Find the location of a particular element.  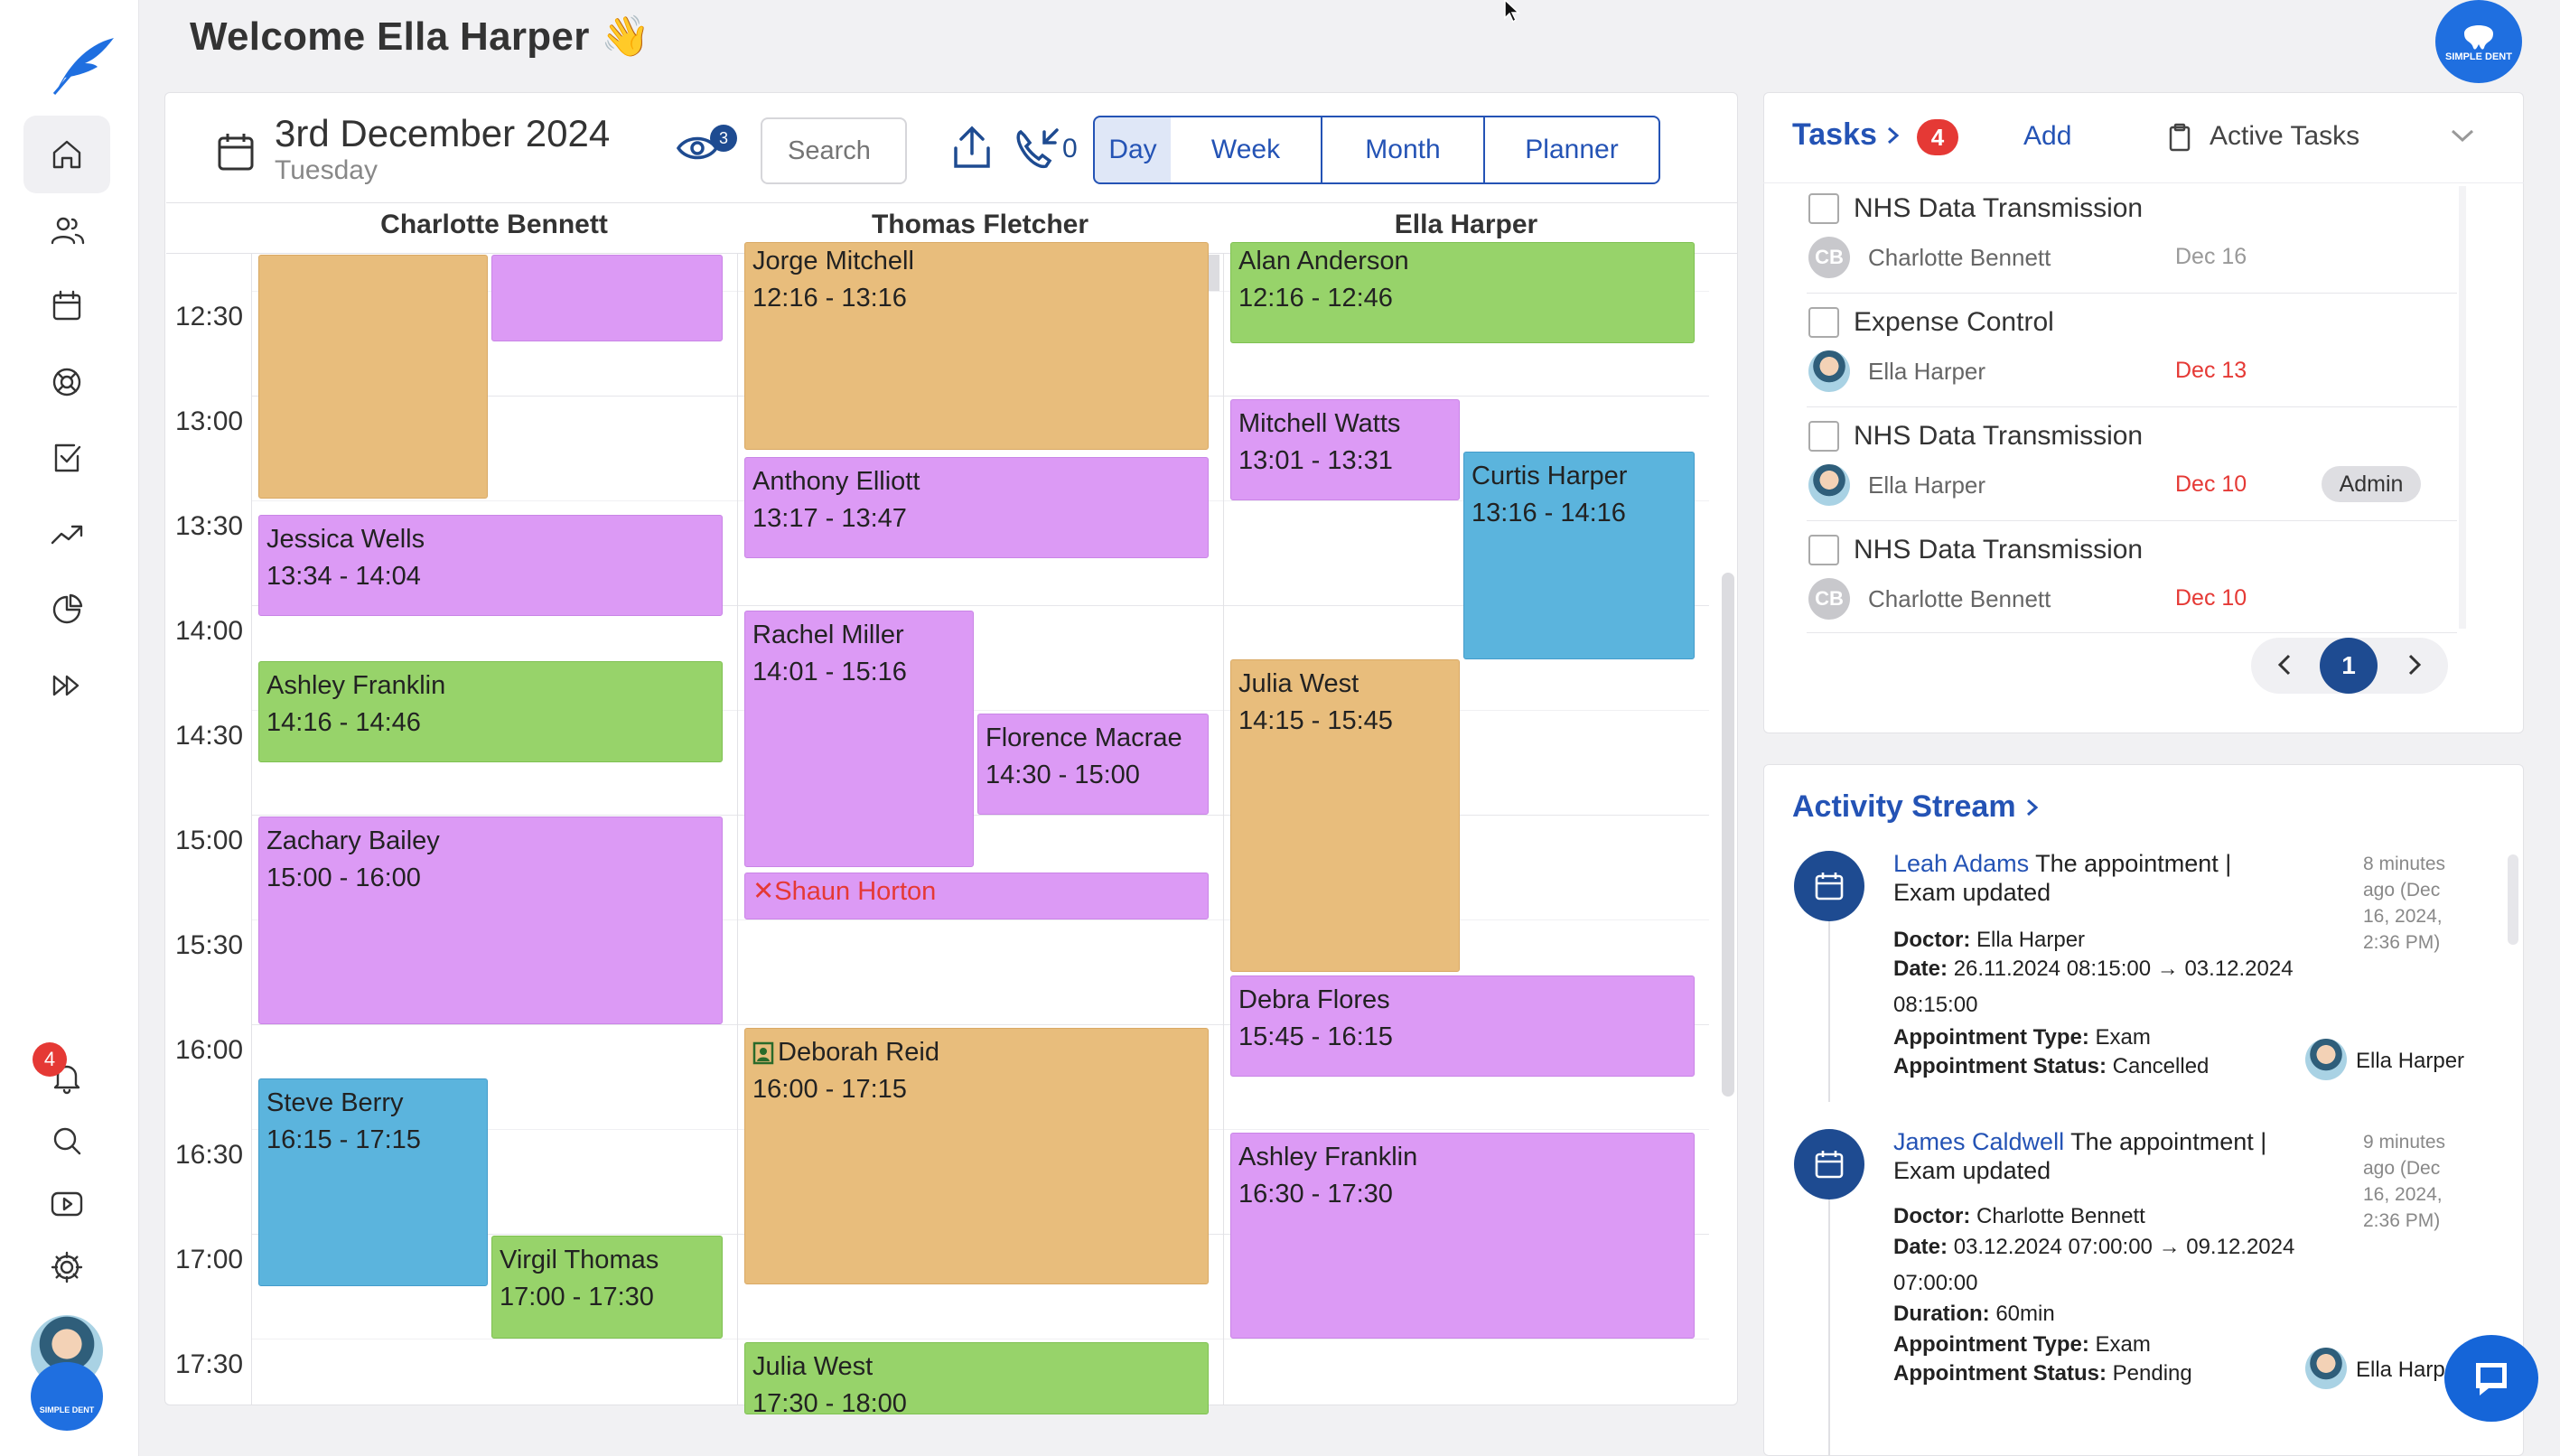

page-1-button: 1 is located at coordinates (2349, 666).